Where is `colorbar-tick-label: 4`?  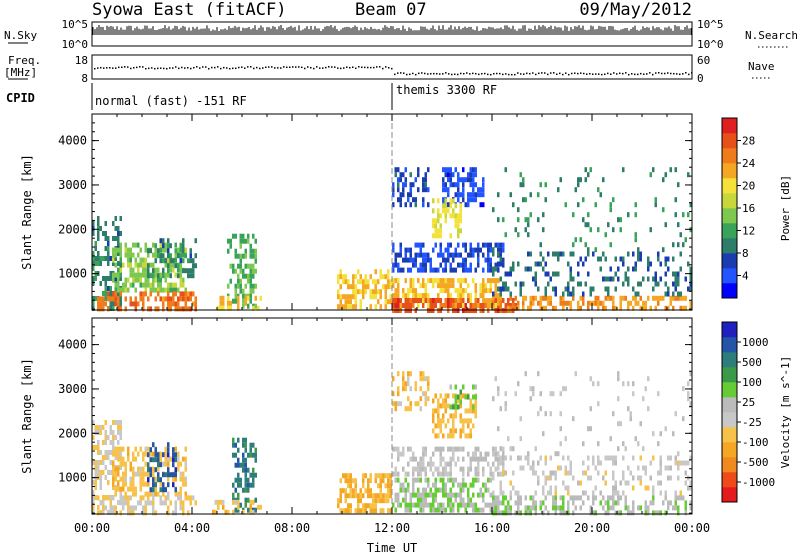
colorbar-tick-label: 4 is located at coordinates (745, 276).